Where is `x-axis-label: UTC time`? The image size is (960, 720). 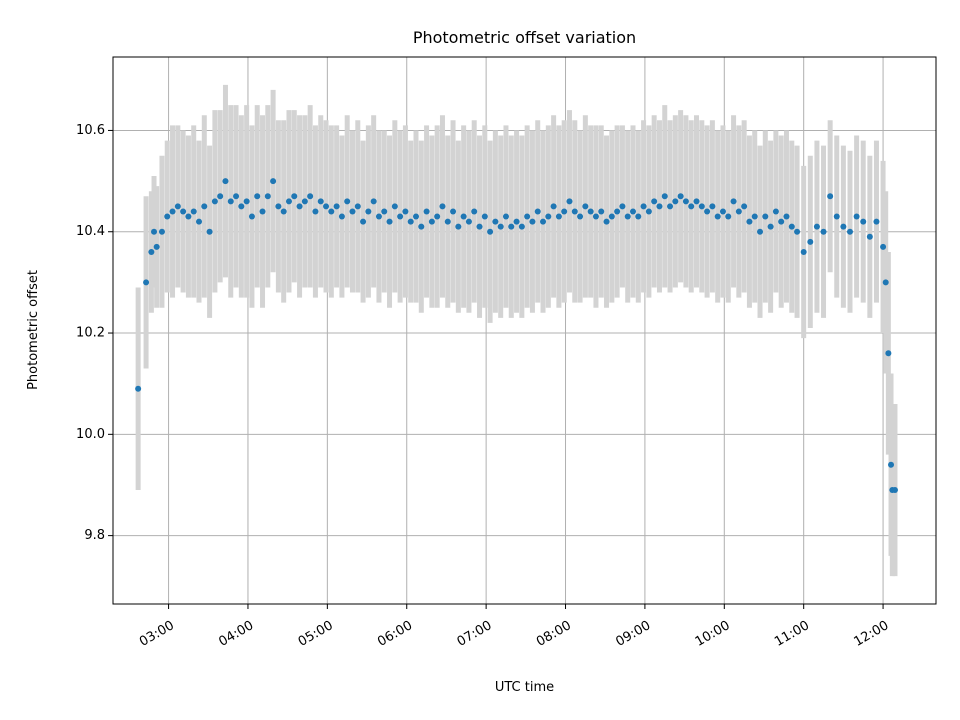 x-axis-label: UTC time is located at coordinates (524, 687).